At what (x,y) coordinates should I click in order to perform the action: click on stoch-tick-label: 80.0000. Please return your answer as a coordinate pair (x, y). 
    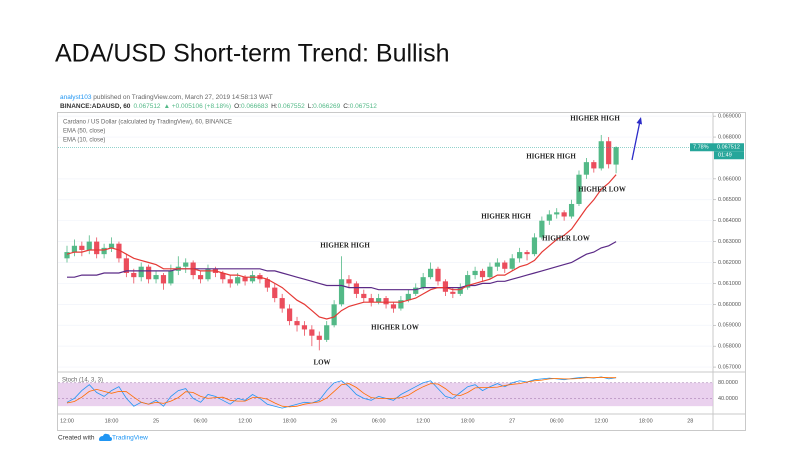
    Looking at the image, I should click on (728, 383).